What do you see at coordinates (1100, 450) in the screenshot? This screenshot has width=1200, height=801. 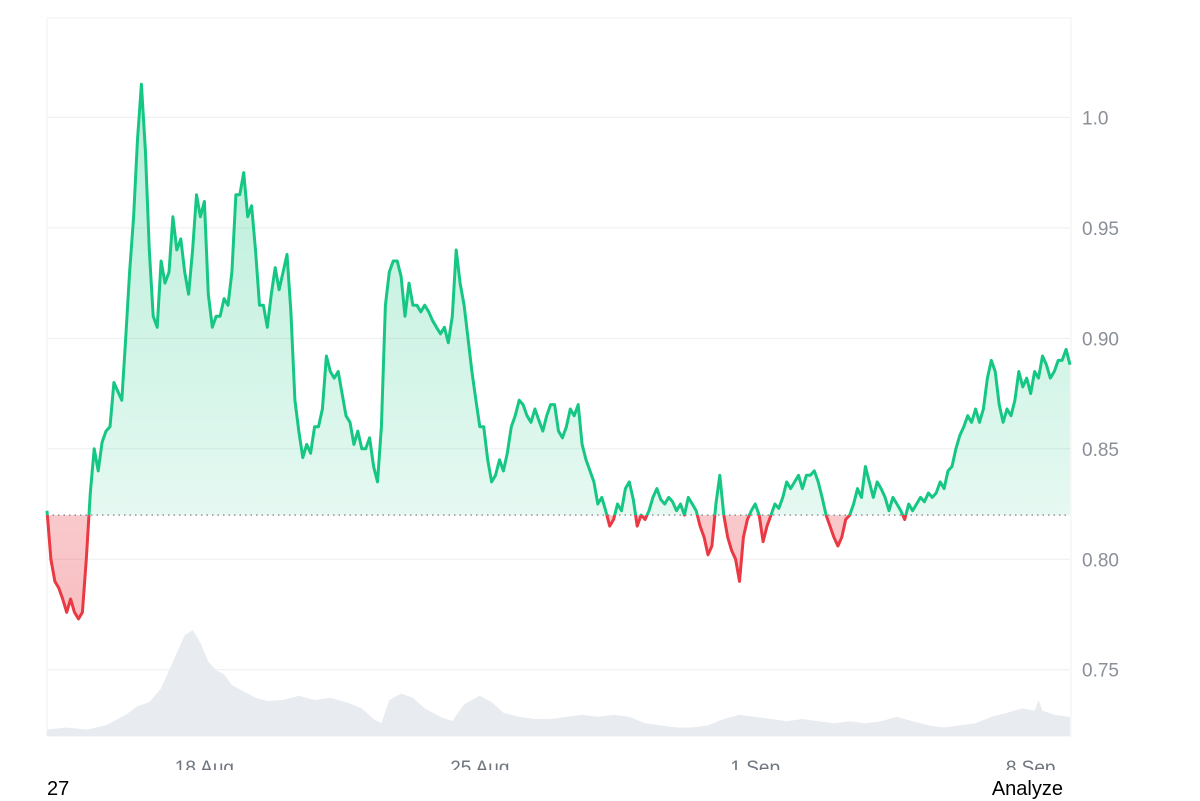 I see `y-tick-label: 0.85` at bounding box center [1100, 450].